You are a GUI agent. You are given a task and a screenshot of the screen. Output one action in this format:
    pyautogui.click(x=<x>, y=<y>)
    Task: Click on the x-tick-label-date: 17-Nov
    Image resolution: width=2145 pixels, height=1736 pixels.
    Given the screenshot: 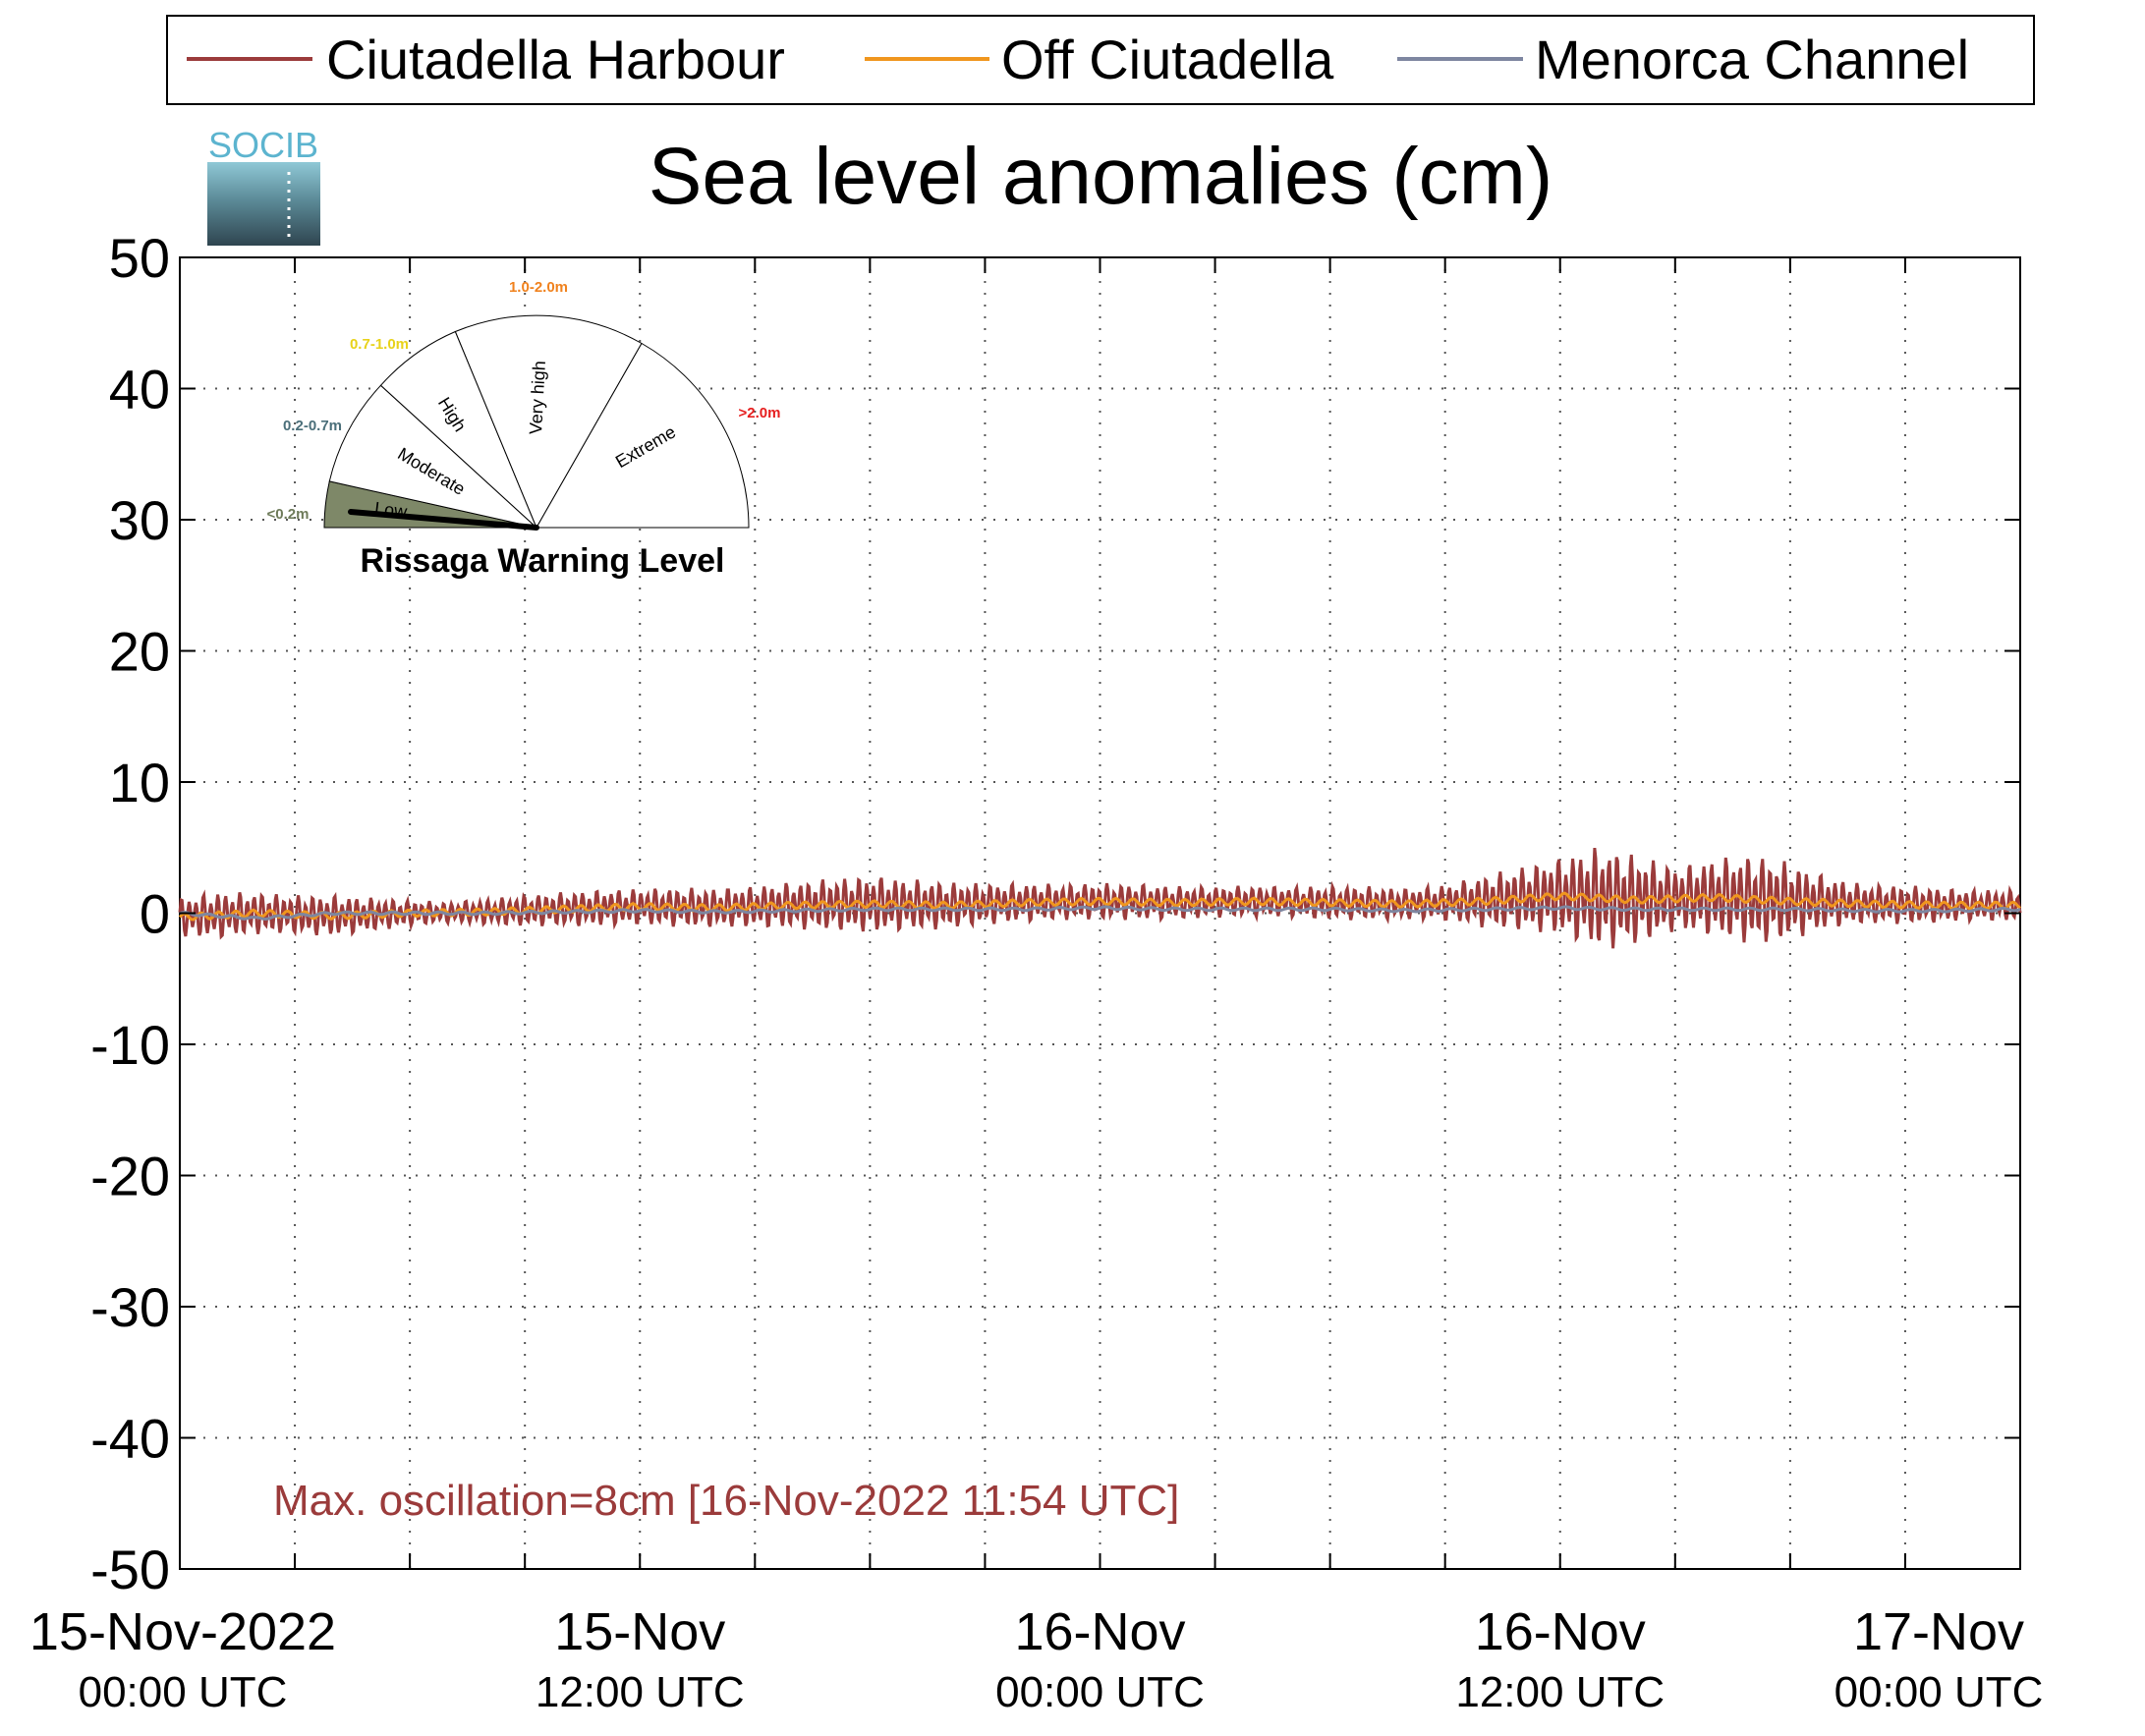 What is the action you would take?
    pyautogui.click(x=1938, y=1631)
    